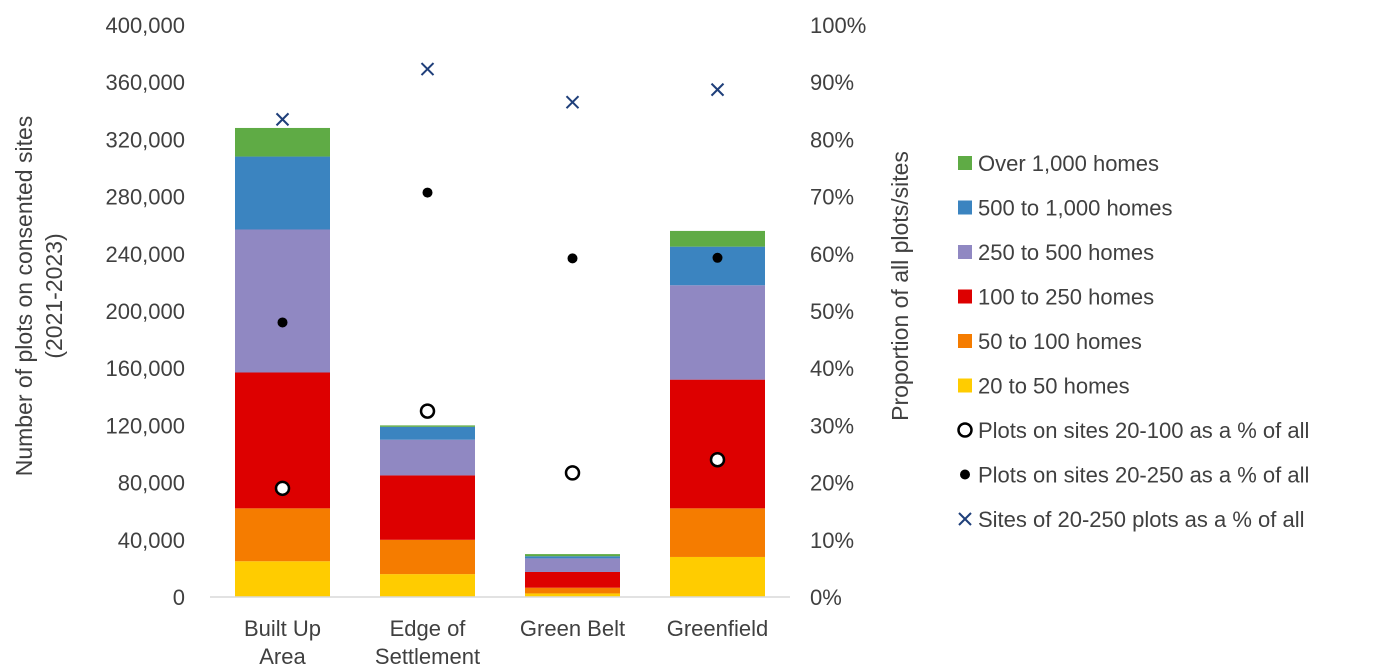 The height and width of the screenshot is (665, 1377). What do you see at coordinates (718, 628) in the screenshot?
I see `x-tick-label: Greenfield` at bounding box center [718, 628].